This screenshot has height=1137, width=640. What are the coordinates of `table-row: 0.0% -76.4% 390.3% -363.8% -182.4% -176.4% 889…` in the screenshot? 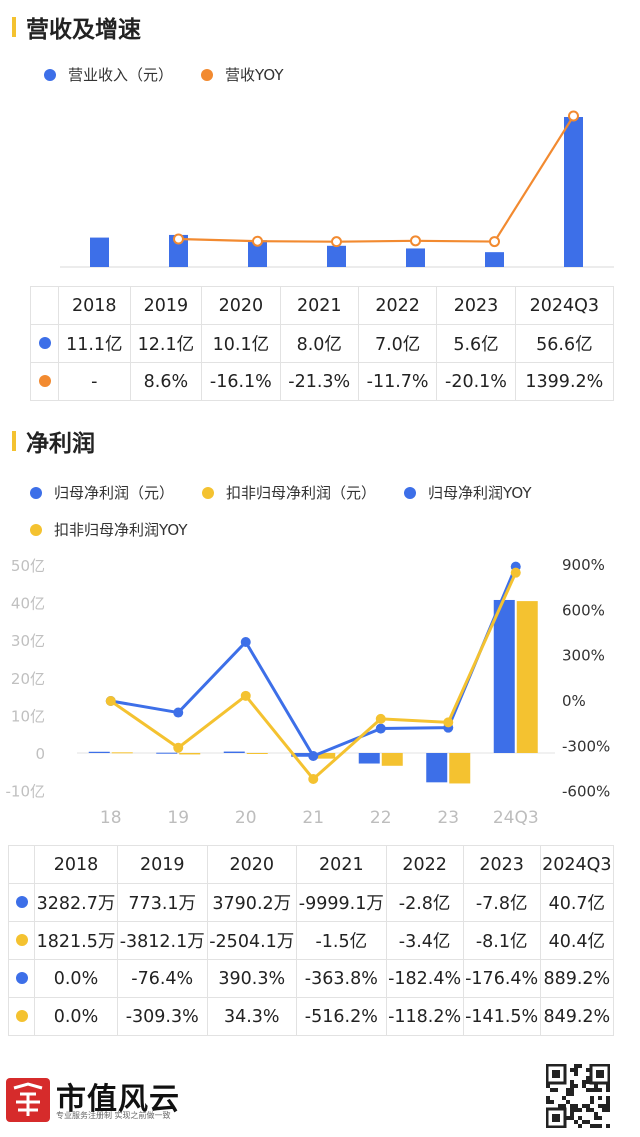 It's located at (311, 978).